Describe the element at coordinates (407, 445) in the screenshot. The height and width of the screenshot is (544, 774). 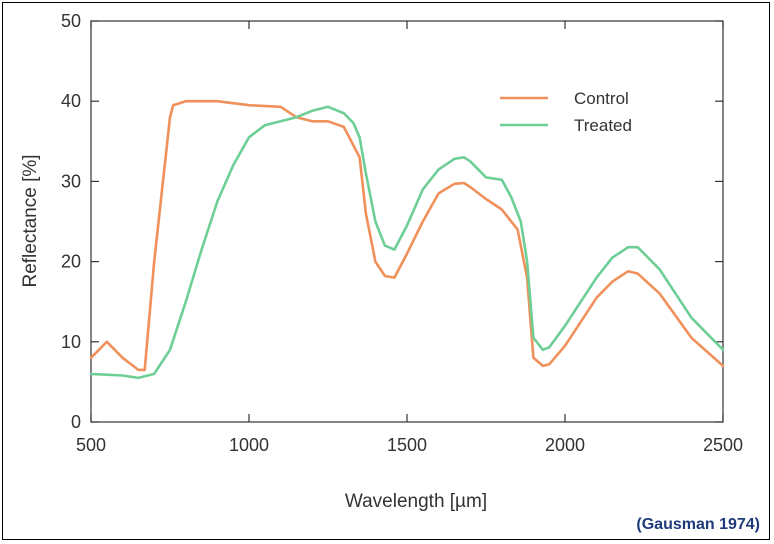
I see `x-tick-label-1500: 1500` at that location.